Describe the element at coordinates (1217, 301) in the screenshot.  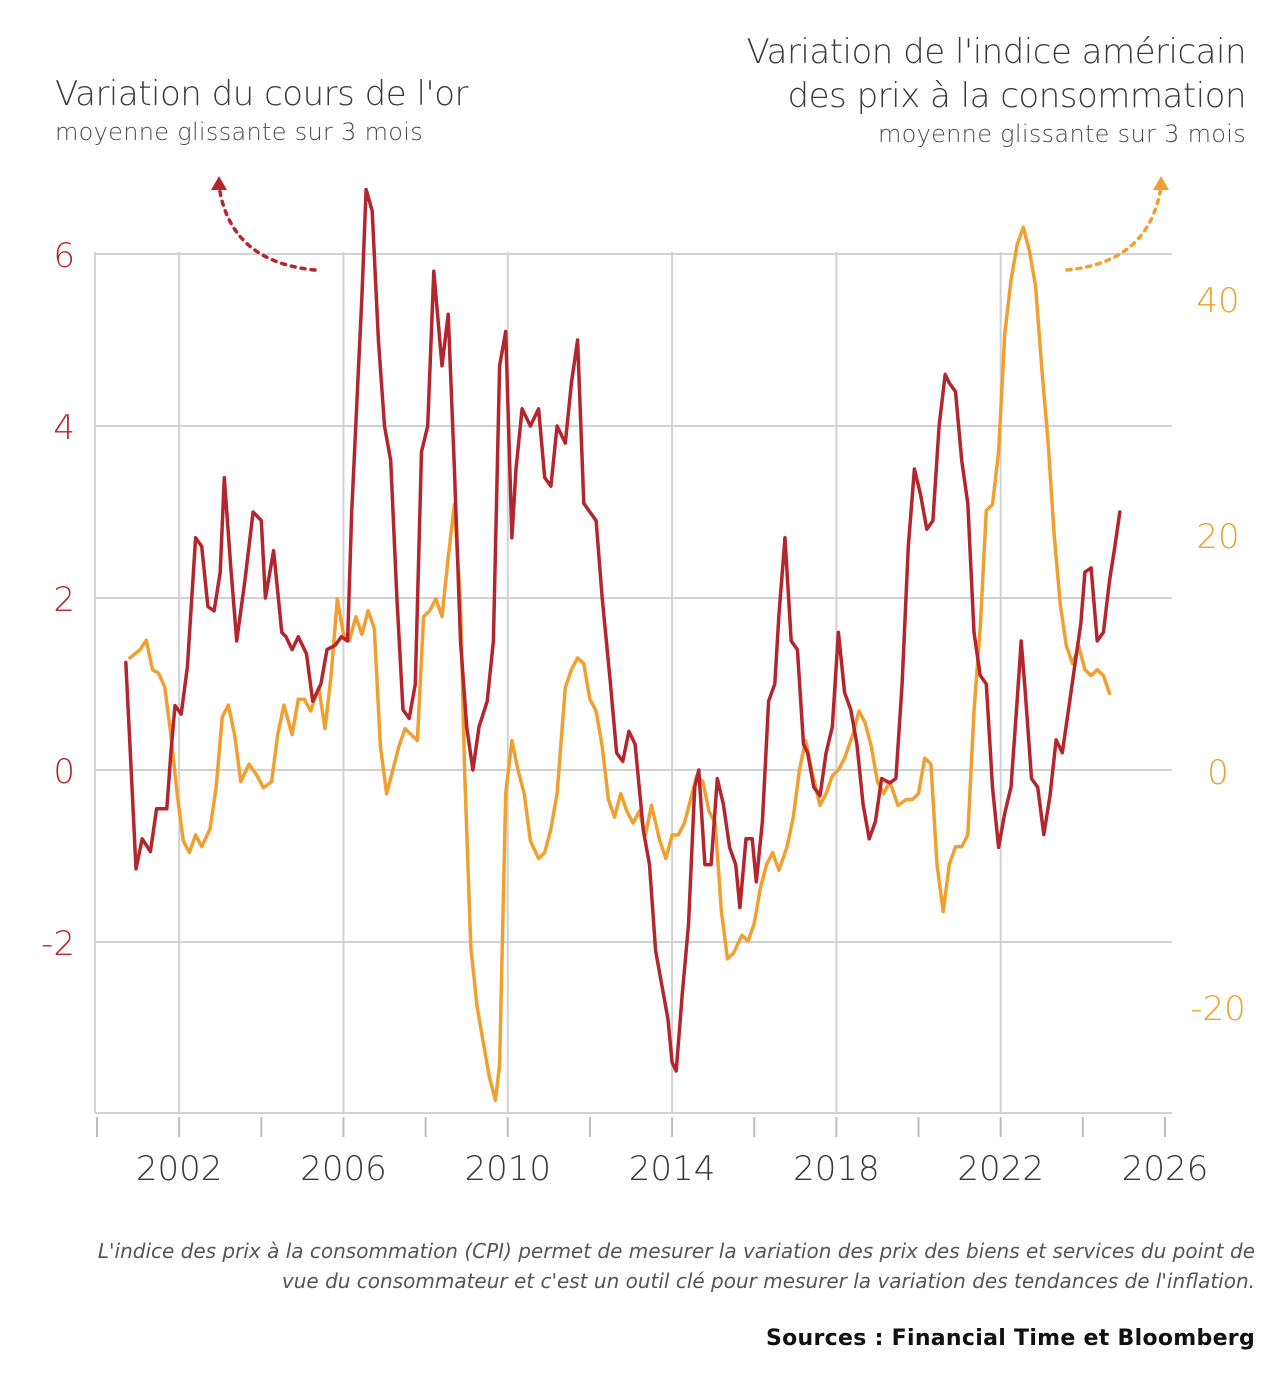
I see `right-tick-label: 40` at that location.